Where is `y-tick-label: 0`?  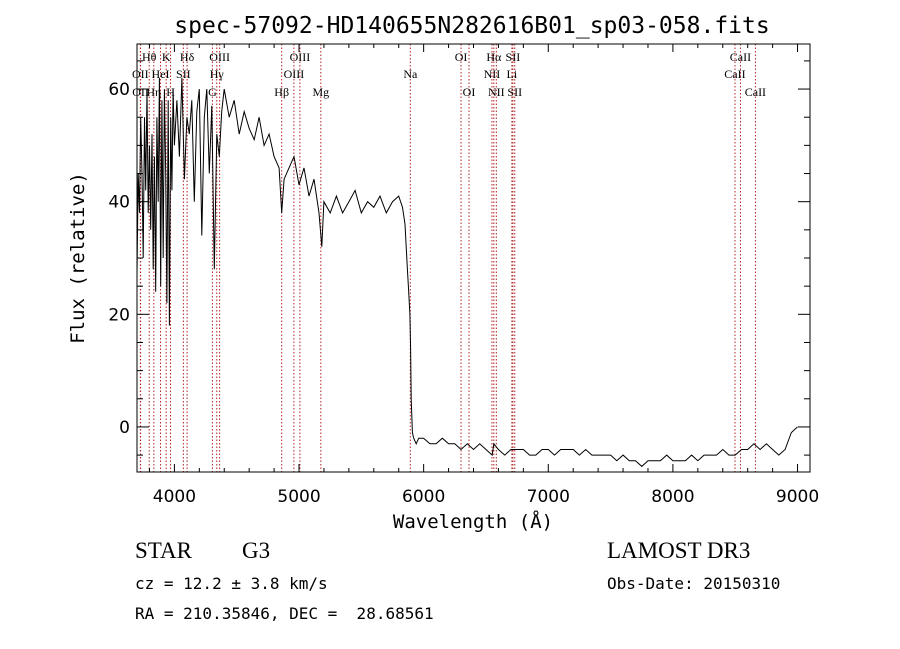 y-tick-label: 0 is located at coordinates (124, 428).